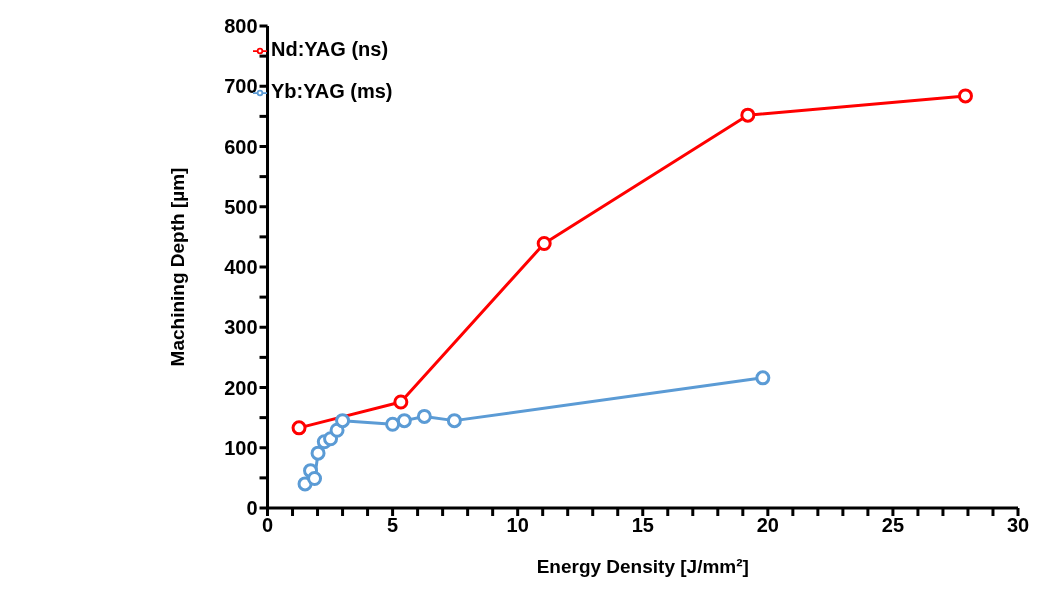 The height and width of the screenshot is (600, 1050). Describe the element at coordinates (893, 525) in the screenshot. I see `x-tick-label: 25` at that location.